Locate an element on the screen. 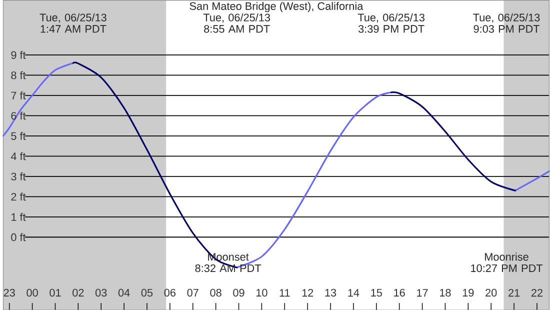  x-tick-label: 20 is located at coordinates (491, 292).